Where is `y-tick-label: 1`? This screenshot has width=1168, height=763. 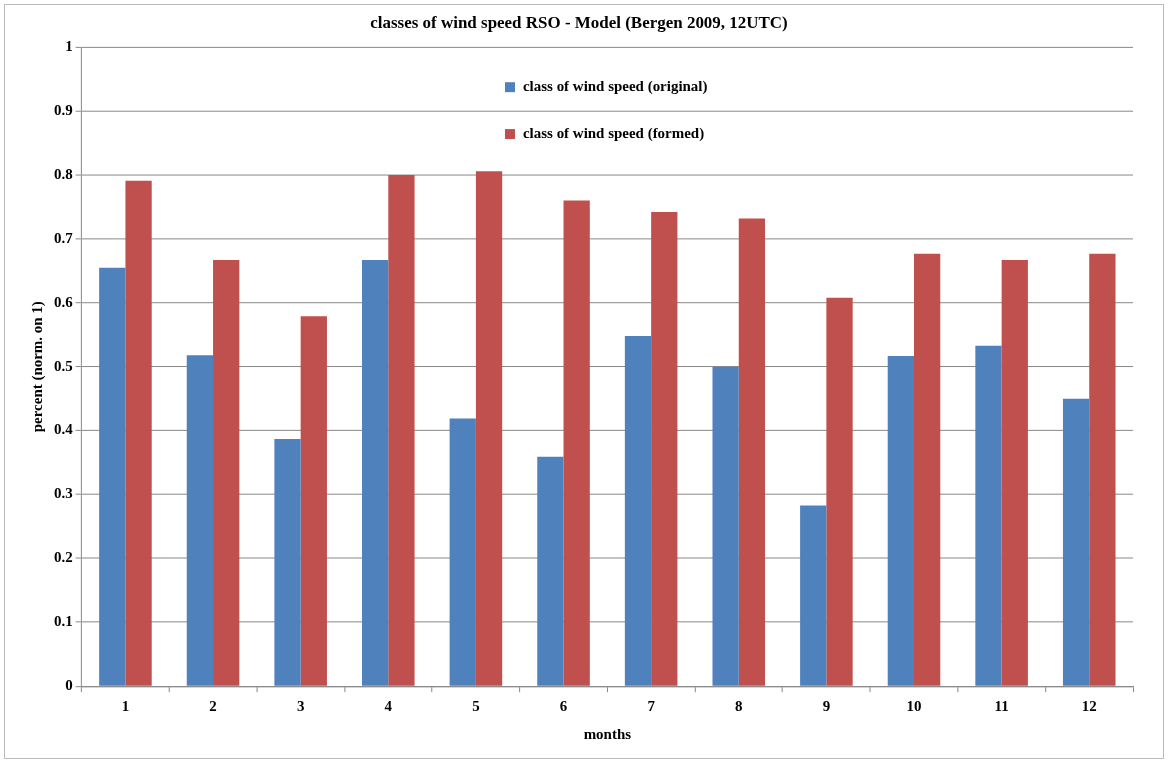
y-tick-label: 1 is located at coordinates (69, 46).